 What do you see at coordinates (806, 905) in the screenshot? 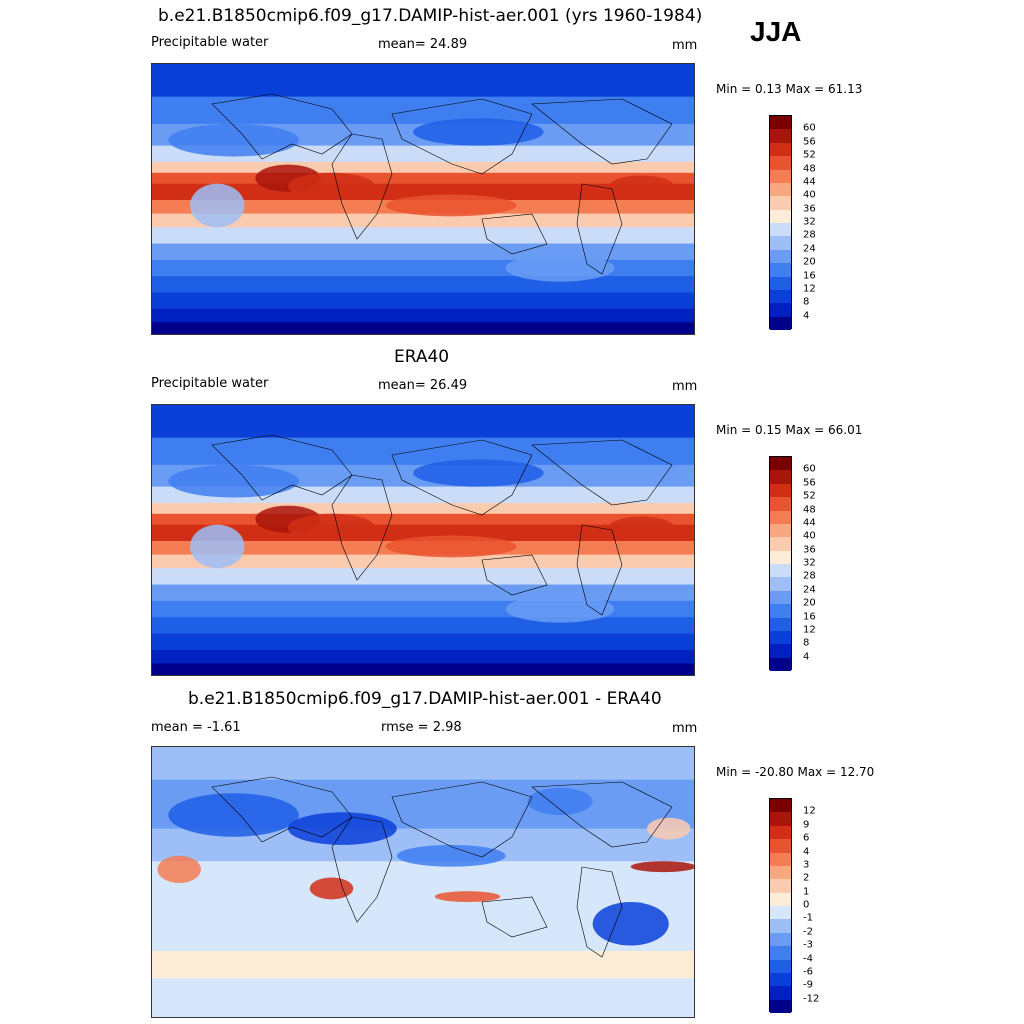
I see `colorbar-tick-label: 0` at bounding box center [806, 905].